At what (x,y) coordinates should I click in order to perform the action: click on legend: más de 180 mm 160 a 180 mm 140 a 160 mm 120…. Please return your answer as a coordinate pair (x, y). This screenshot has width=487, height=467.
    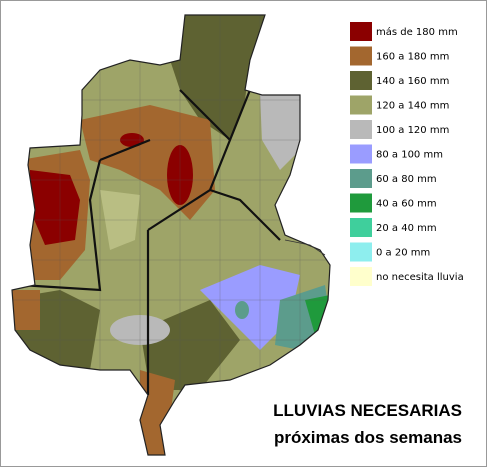
    Looking at the image, I should click on (407, 154).